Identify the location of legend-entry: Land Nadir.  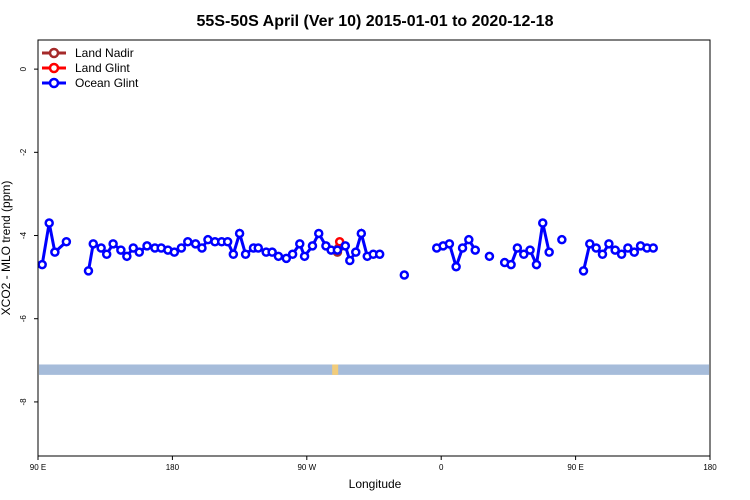
(88, 53).